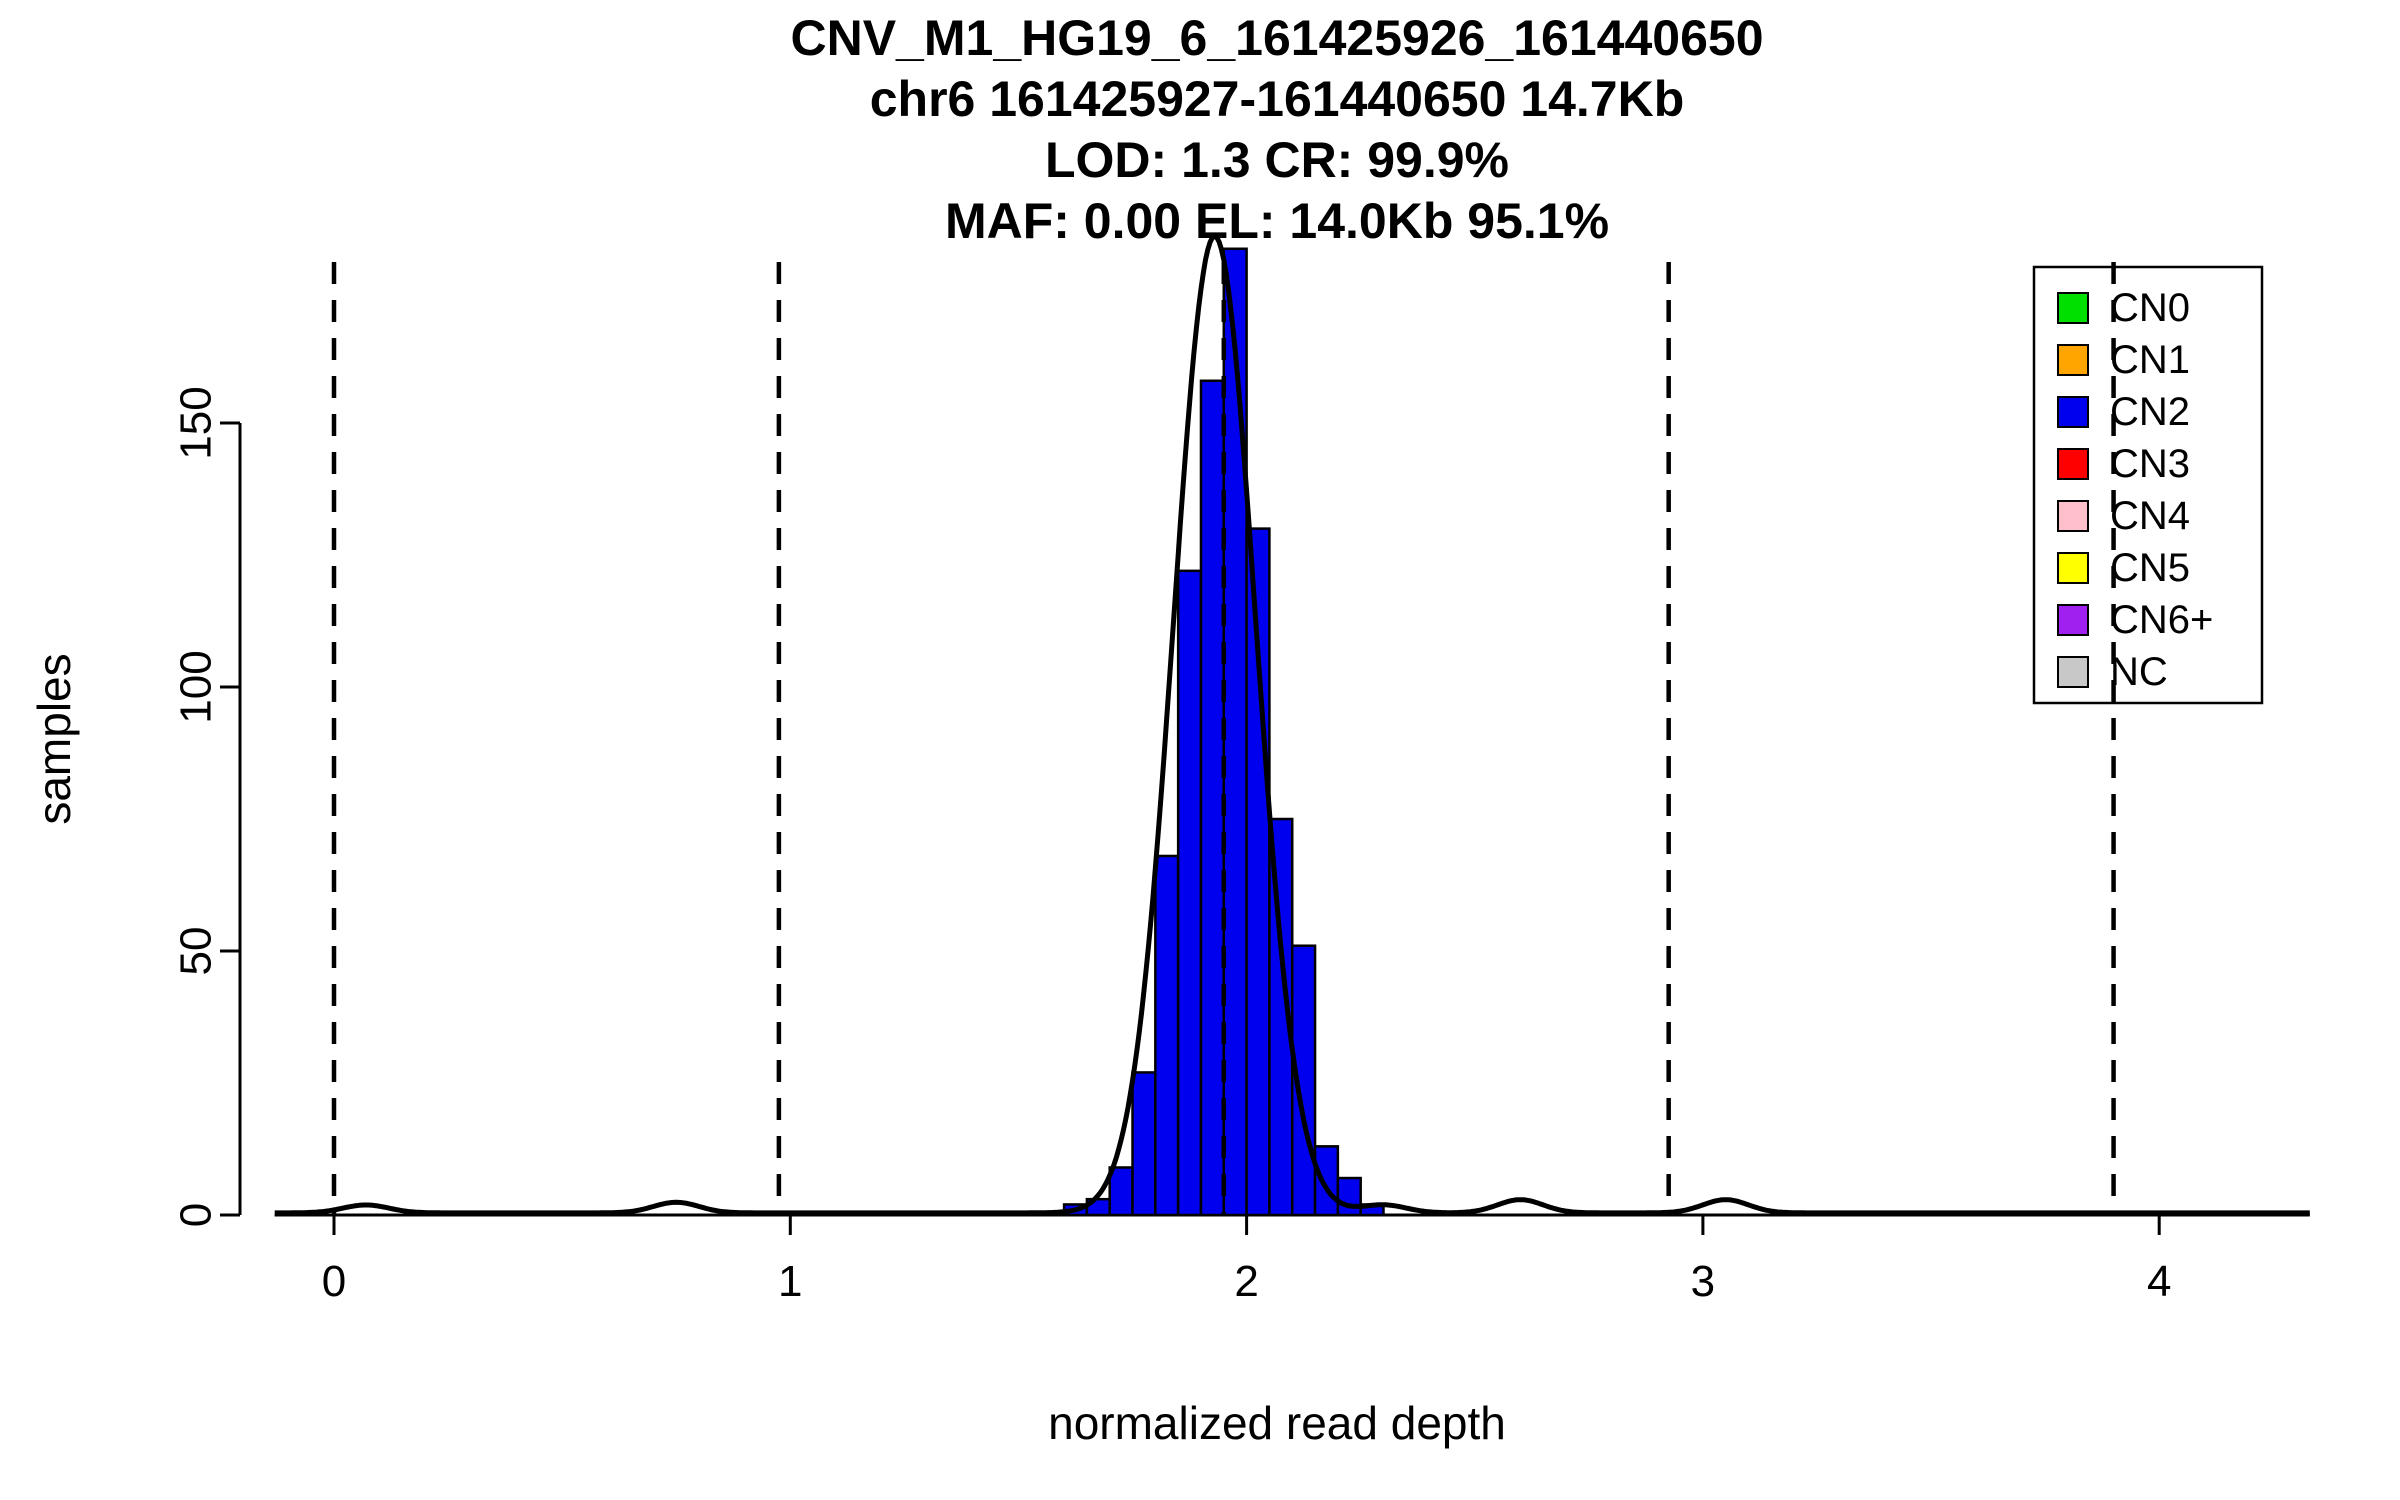 The image size is (2400, 1500). Describe the element at coordinates (196, 422) in the screenshot. I see `y-tick-label: 150` at that location.